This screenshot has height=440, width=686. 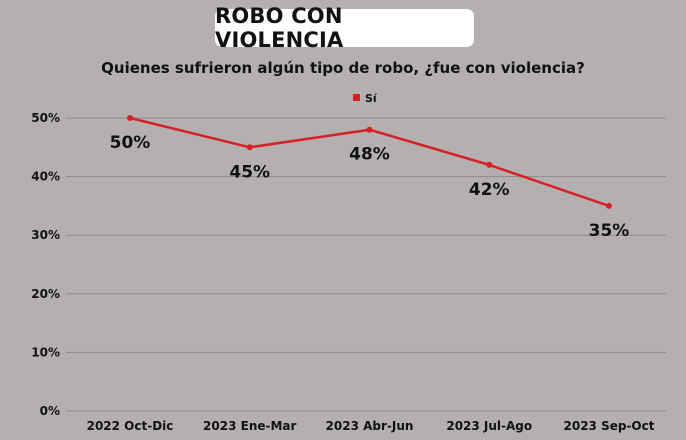 What do you see at coordinates (45, 264) in the screenshot?
I see `y-axis-ticks: 0% 10% 20% 30% 40% 50%` at bounding box center [45, 264].